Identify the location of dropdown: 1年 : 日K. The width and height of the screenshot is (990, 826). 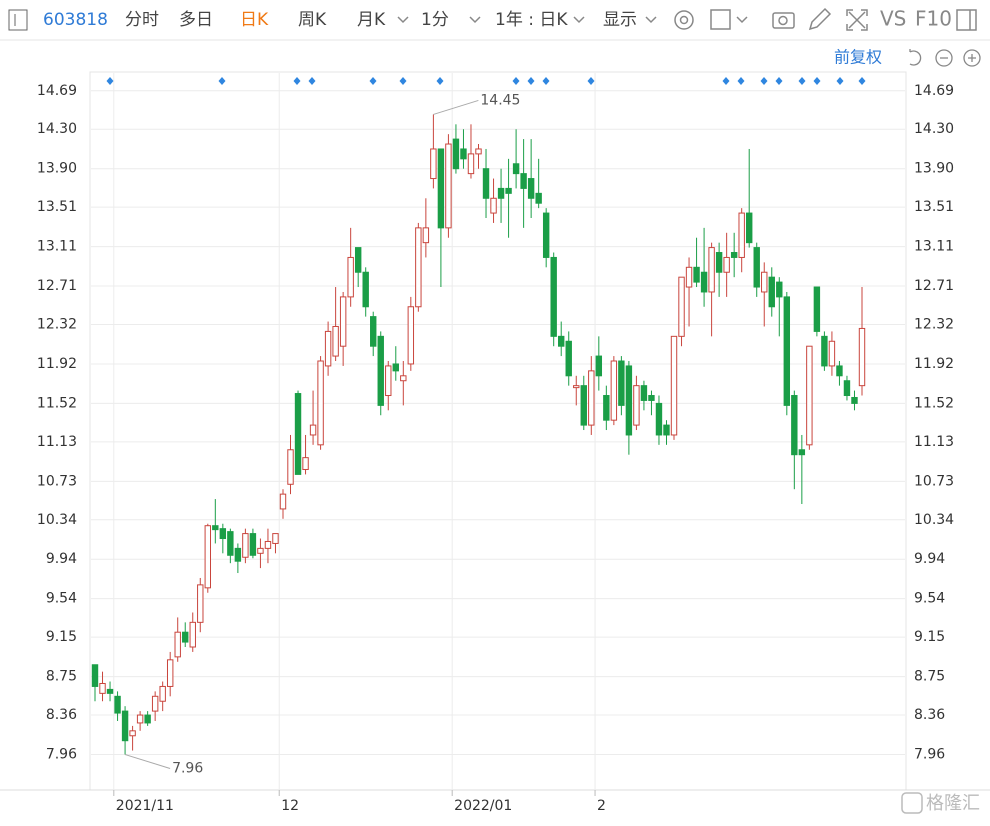
(531, 20).